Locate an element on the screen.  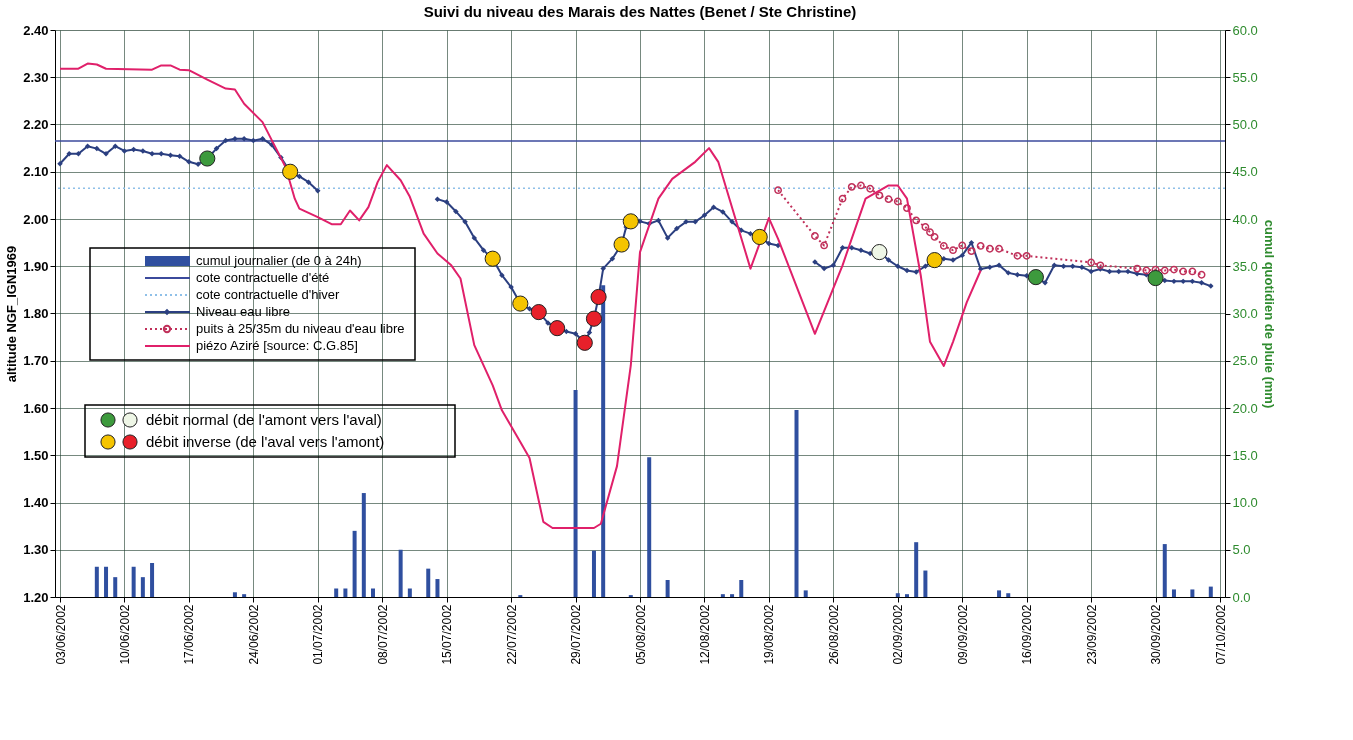
y2-tick-label: 50.0 is located at coordinates (1245, 124).